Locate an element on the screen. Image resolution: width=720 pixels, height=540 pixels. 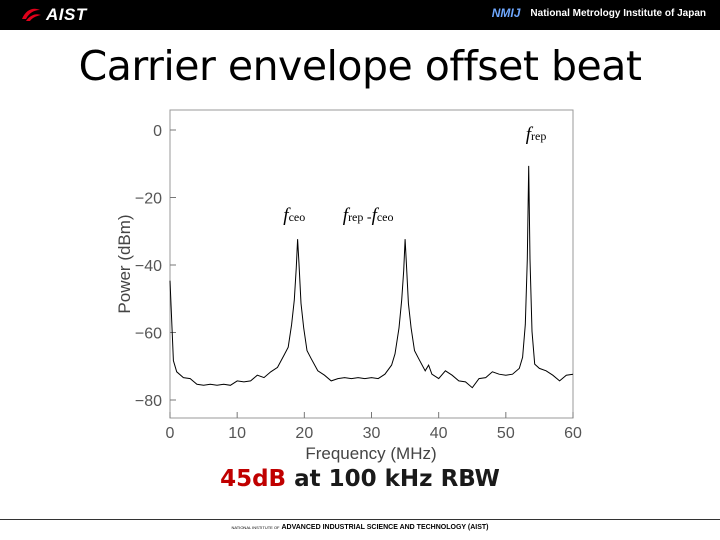
x-tick-label: 30 is located at coordinates (372, 433).